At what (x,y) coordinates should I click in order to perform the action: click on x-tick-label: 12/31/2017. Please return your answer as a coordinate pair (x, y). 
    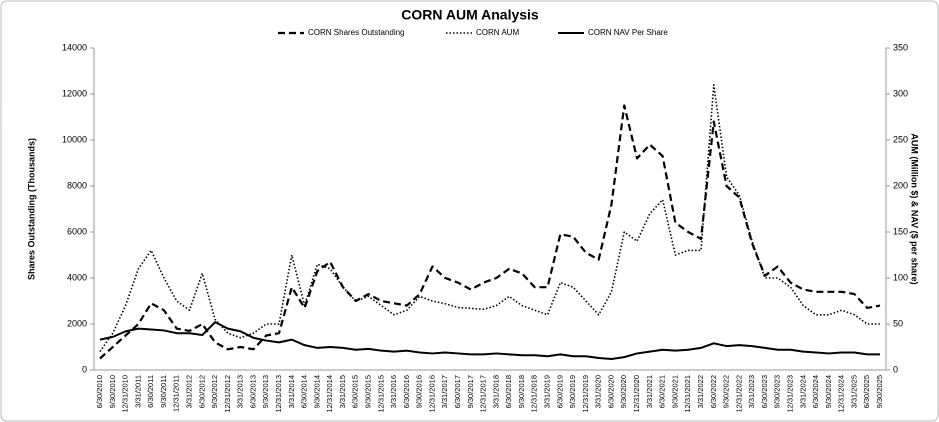
    Looking at the image, I should click on (483, 394).